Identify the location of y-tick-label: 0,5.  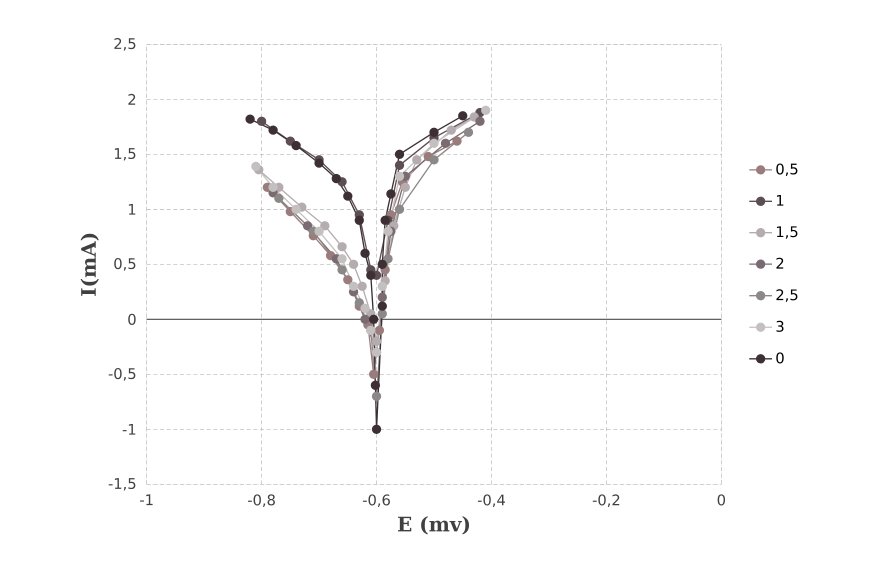
(125, 264).